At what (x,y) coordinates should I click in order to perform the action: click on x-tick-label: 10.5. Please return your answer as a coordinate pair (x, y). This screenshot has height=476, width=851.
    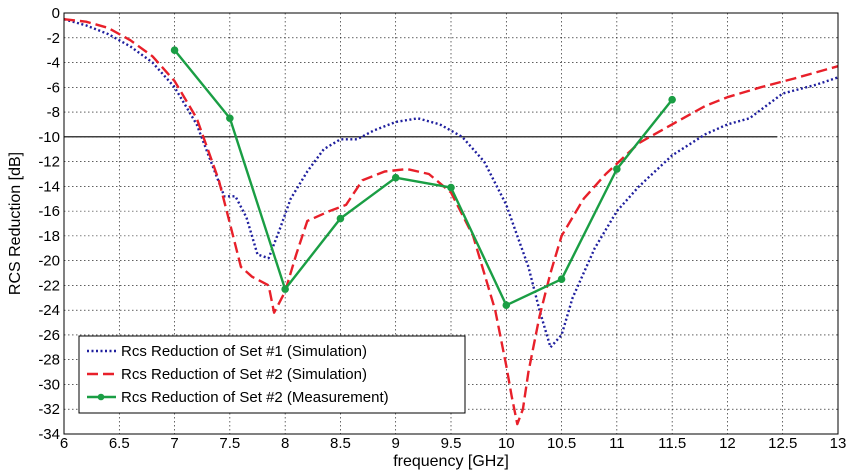
    Looking at the image, I should click on (561, 443).